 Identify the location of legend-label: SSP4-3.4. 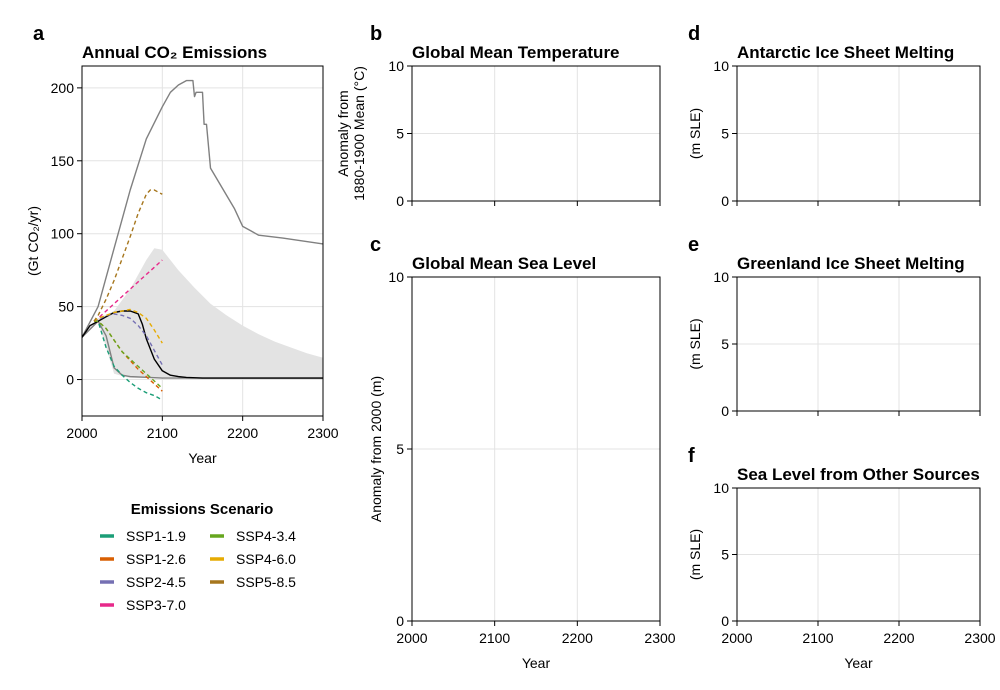
(266, 536).